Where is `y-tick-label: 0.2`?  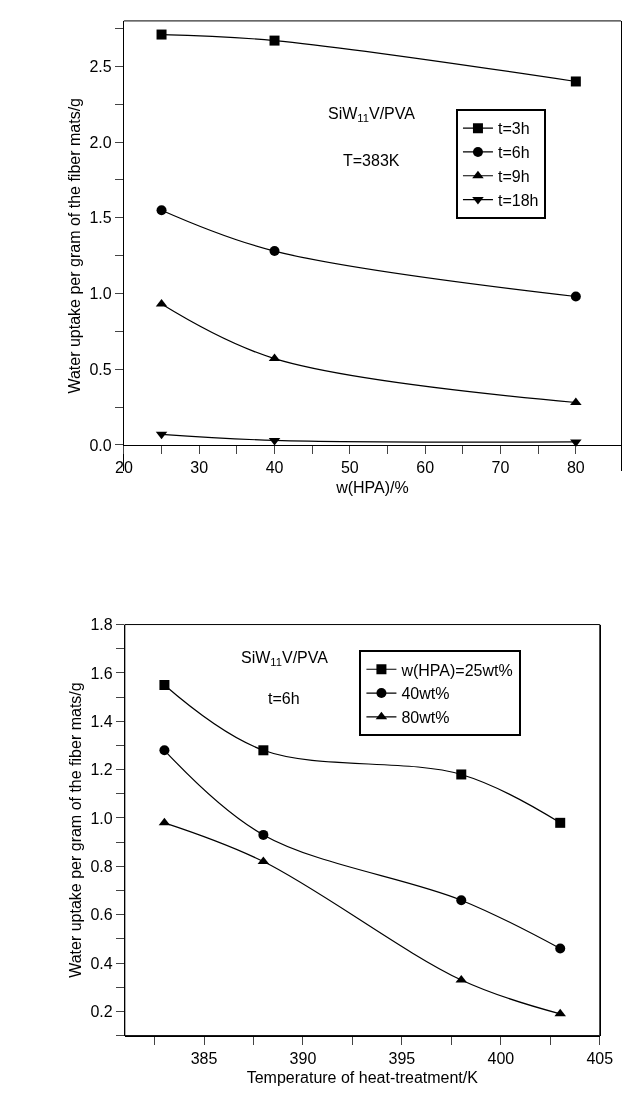 y-tick-label: 0.2 is located at coordinates (101, 1012).